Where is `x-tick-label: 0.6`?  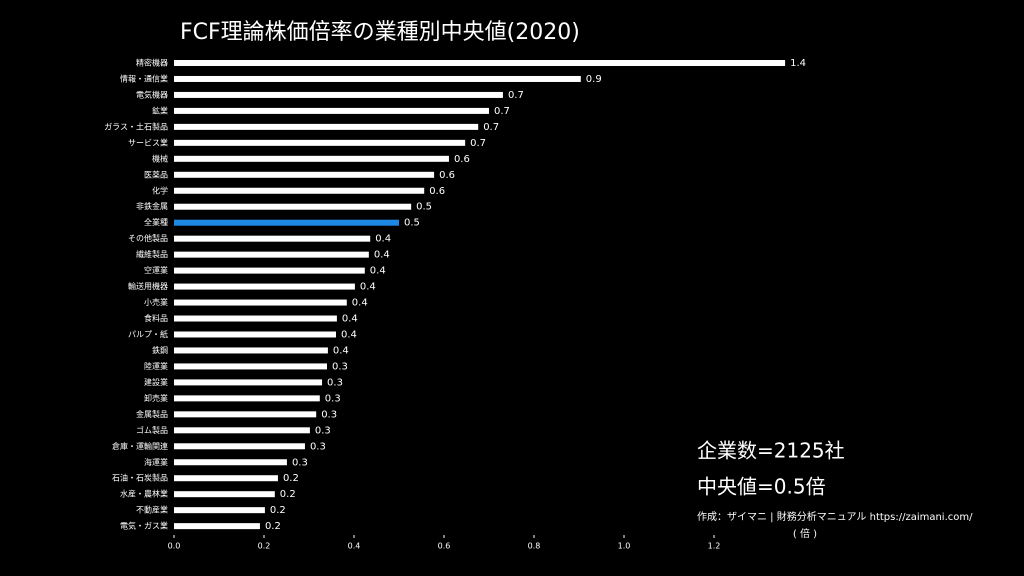
x-tick-label: 0.6 is located at coordinates (444, 546).